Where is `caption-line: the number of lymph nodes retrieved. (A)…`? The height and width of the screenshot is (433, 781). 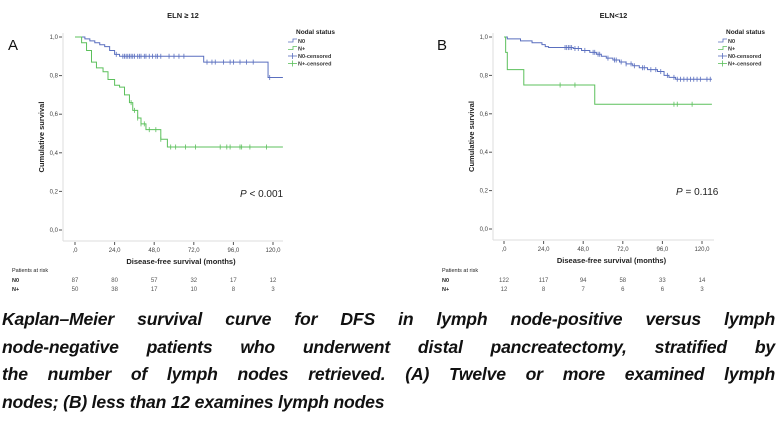
caption-line: the number of lymph nodes retrieved. (A)… is located at coordinates (388, 374).